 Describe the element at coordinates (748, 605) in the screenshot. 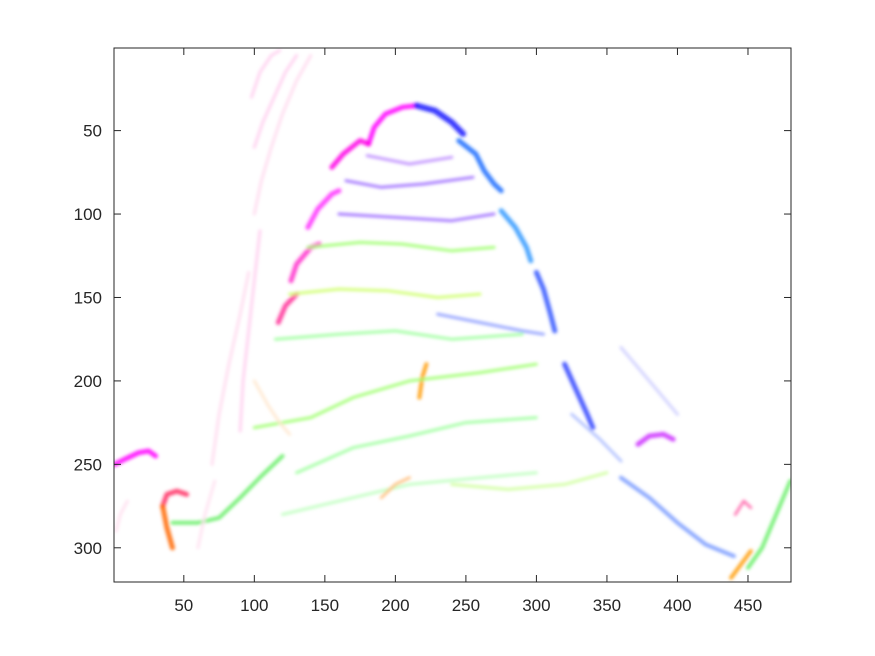

I see `x-tick-label: 450` at that location.